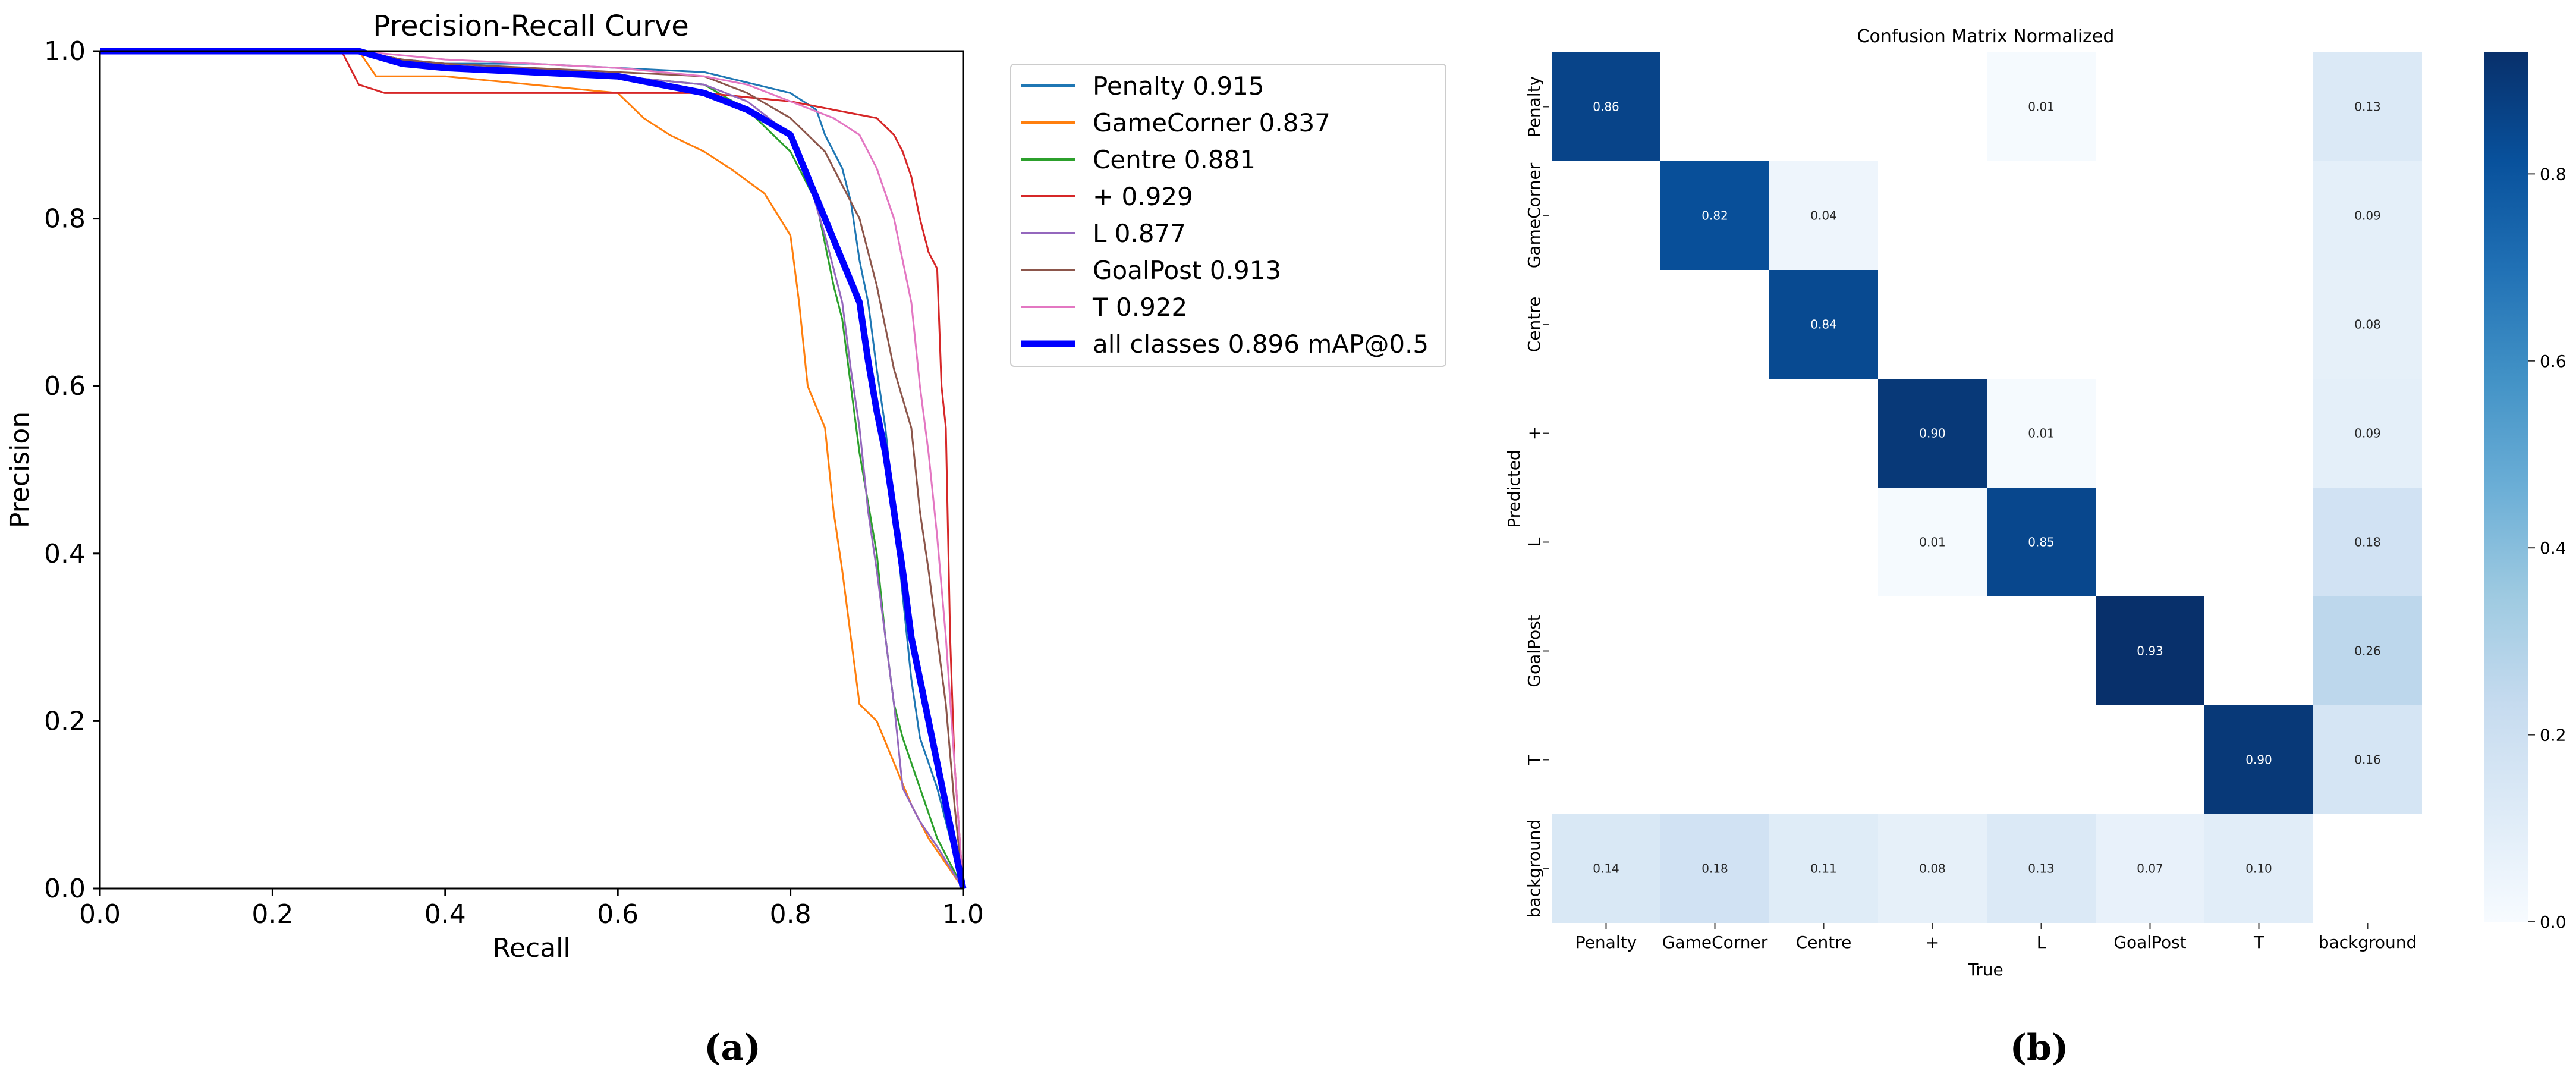 The image size is (2576, 1080). Describe the element at coordinates (65, 219) in the screenshot. I see `pr-y-tick-label: 0.8` at that location.